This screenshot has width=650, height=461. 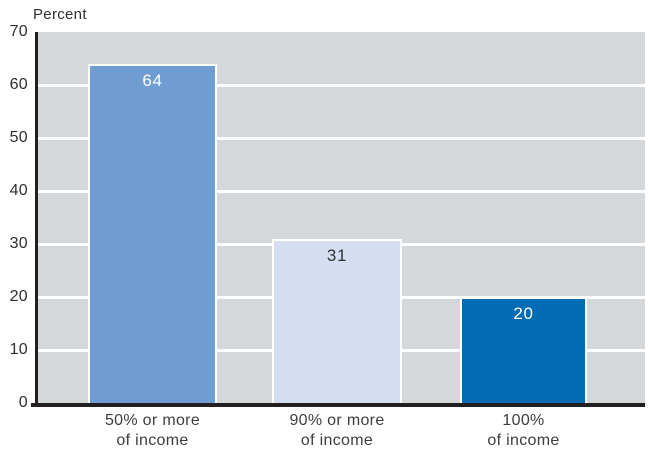 What do you see at coordinates (523, 420) in the screenshot?
I see `x-category-label-line1: 100%` at bounding box center [523, 420].